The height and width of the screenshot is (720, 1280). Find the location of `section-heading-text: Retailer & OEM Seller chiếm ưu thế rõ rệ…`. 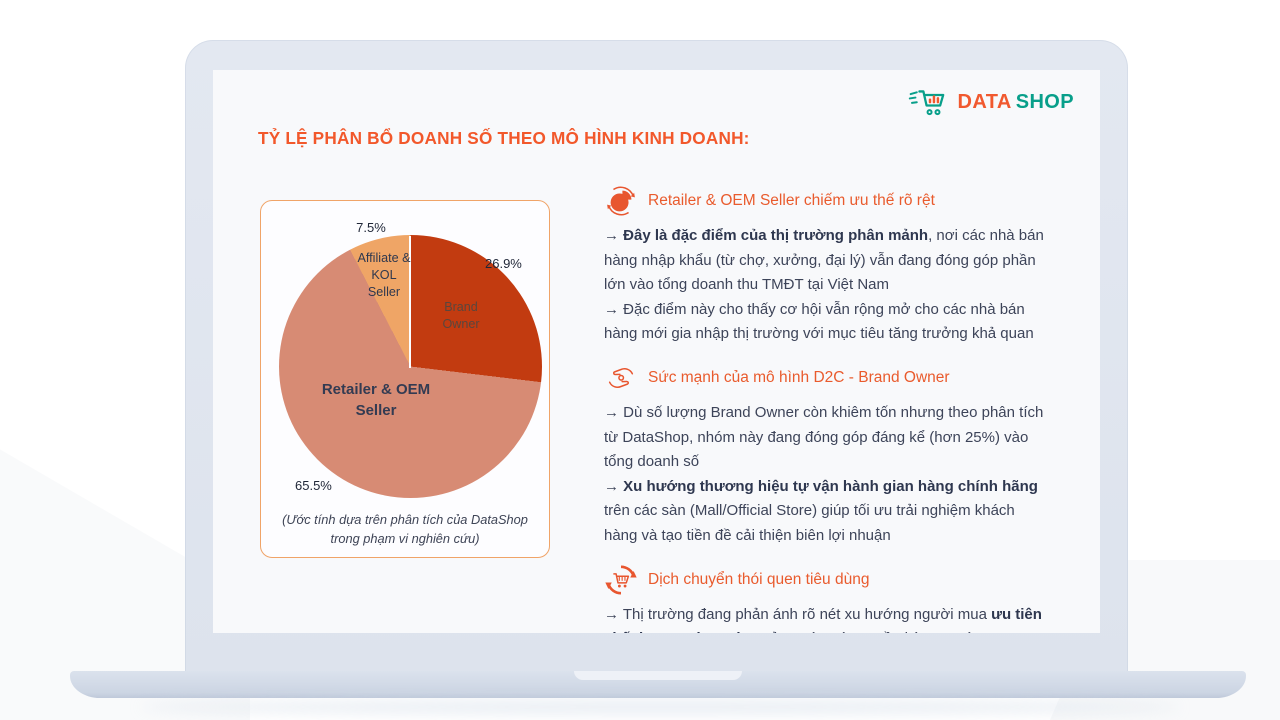

section-heading-text: Retailer & OEM Seller chiếm ưu thế rõ rệ… is located at coordinates (791, 200).